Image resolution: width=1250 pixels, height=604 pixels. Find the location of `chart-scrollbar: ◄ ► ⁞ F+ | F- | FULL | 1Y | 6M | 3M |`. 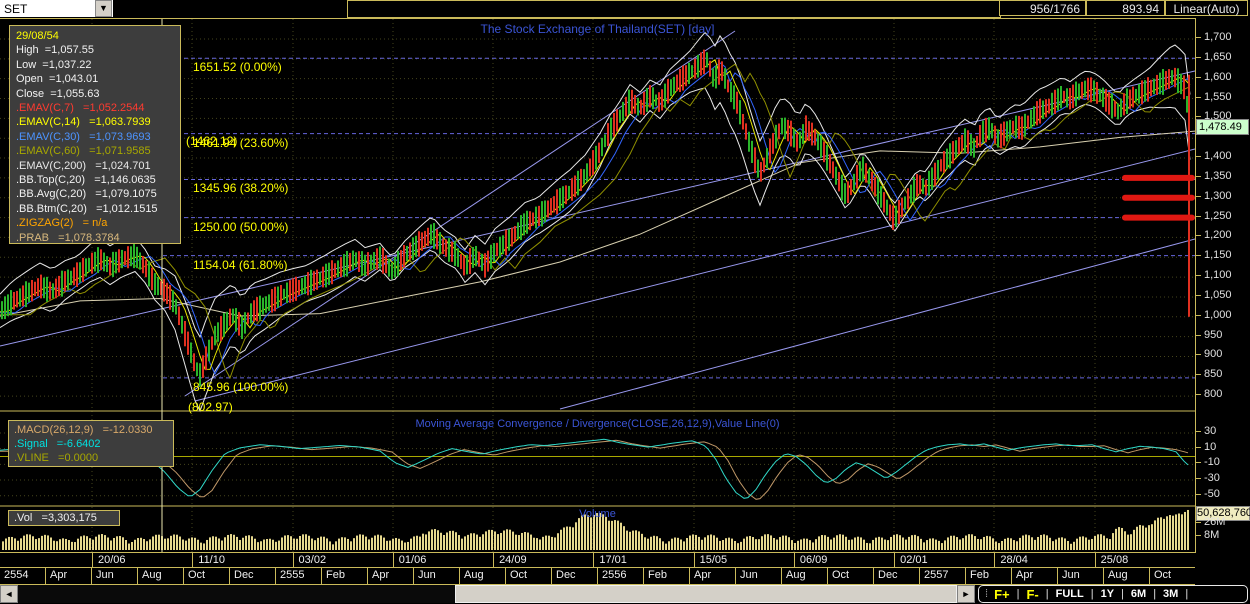

chart-scrollbar: ◄ ► ⁞ F+ | F- | FULL | 1Y | 6M | 3M | is located at coordinates (625, 594).